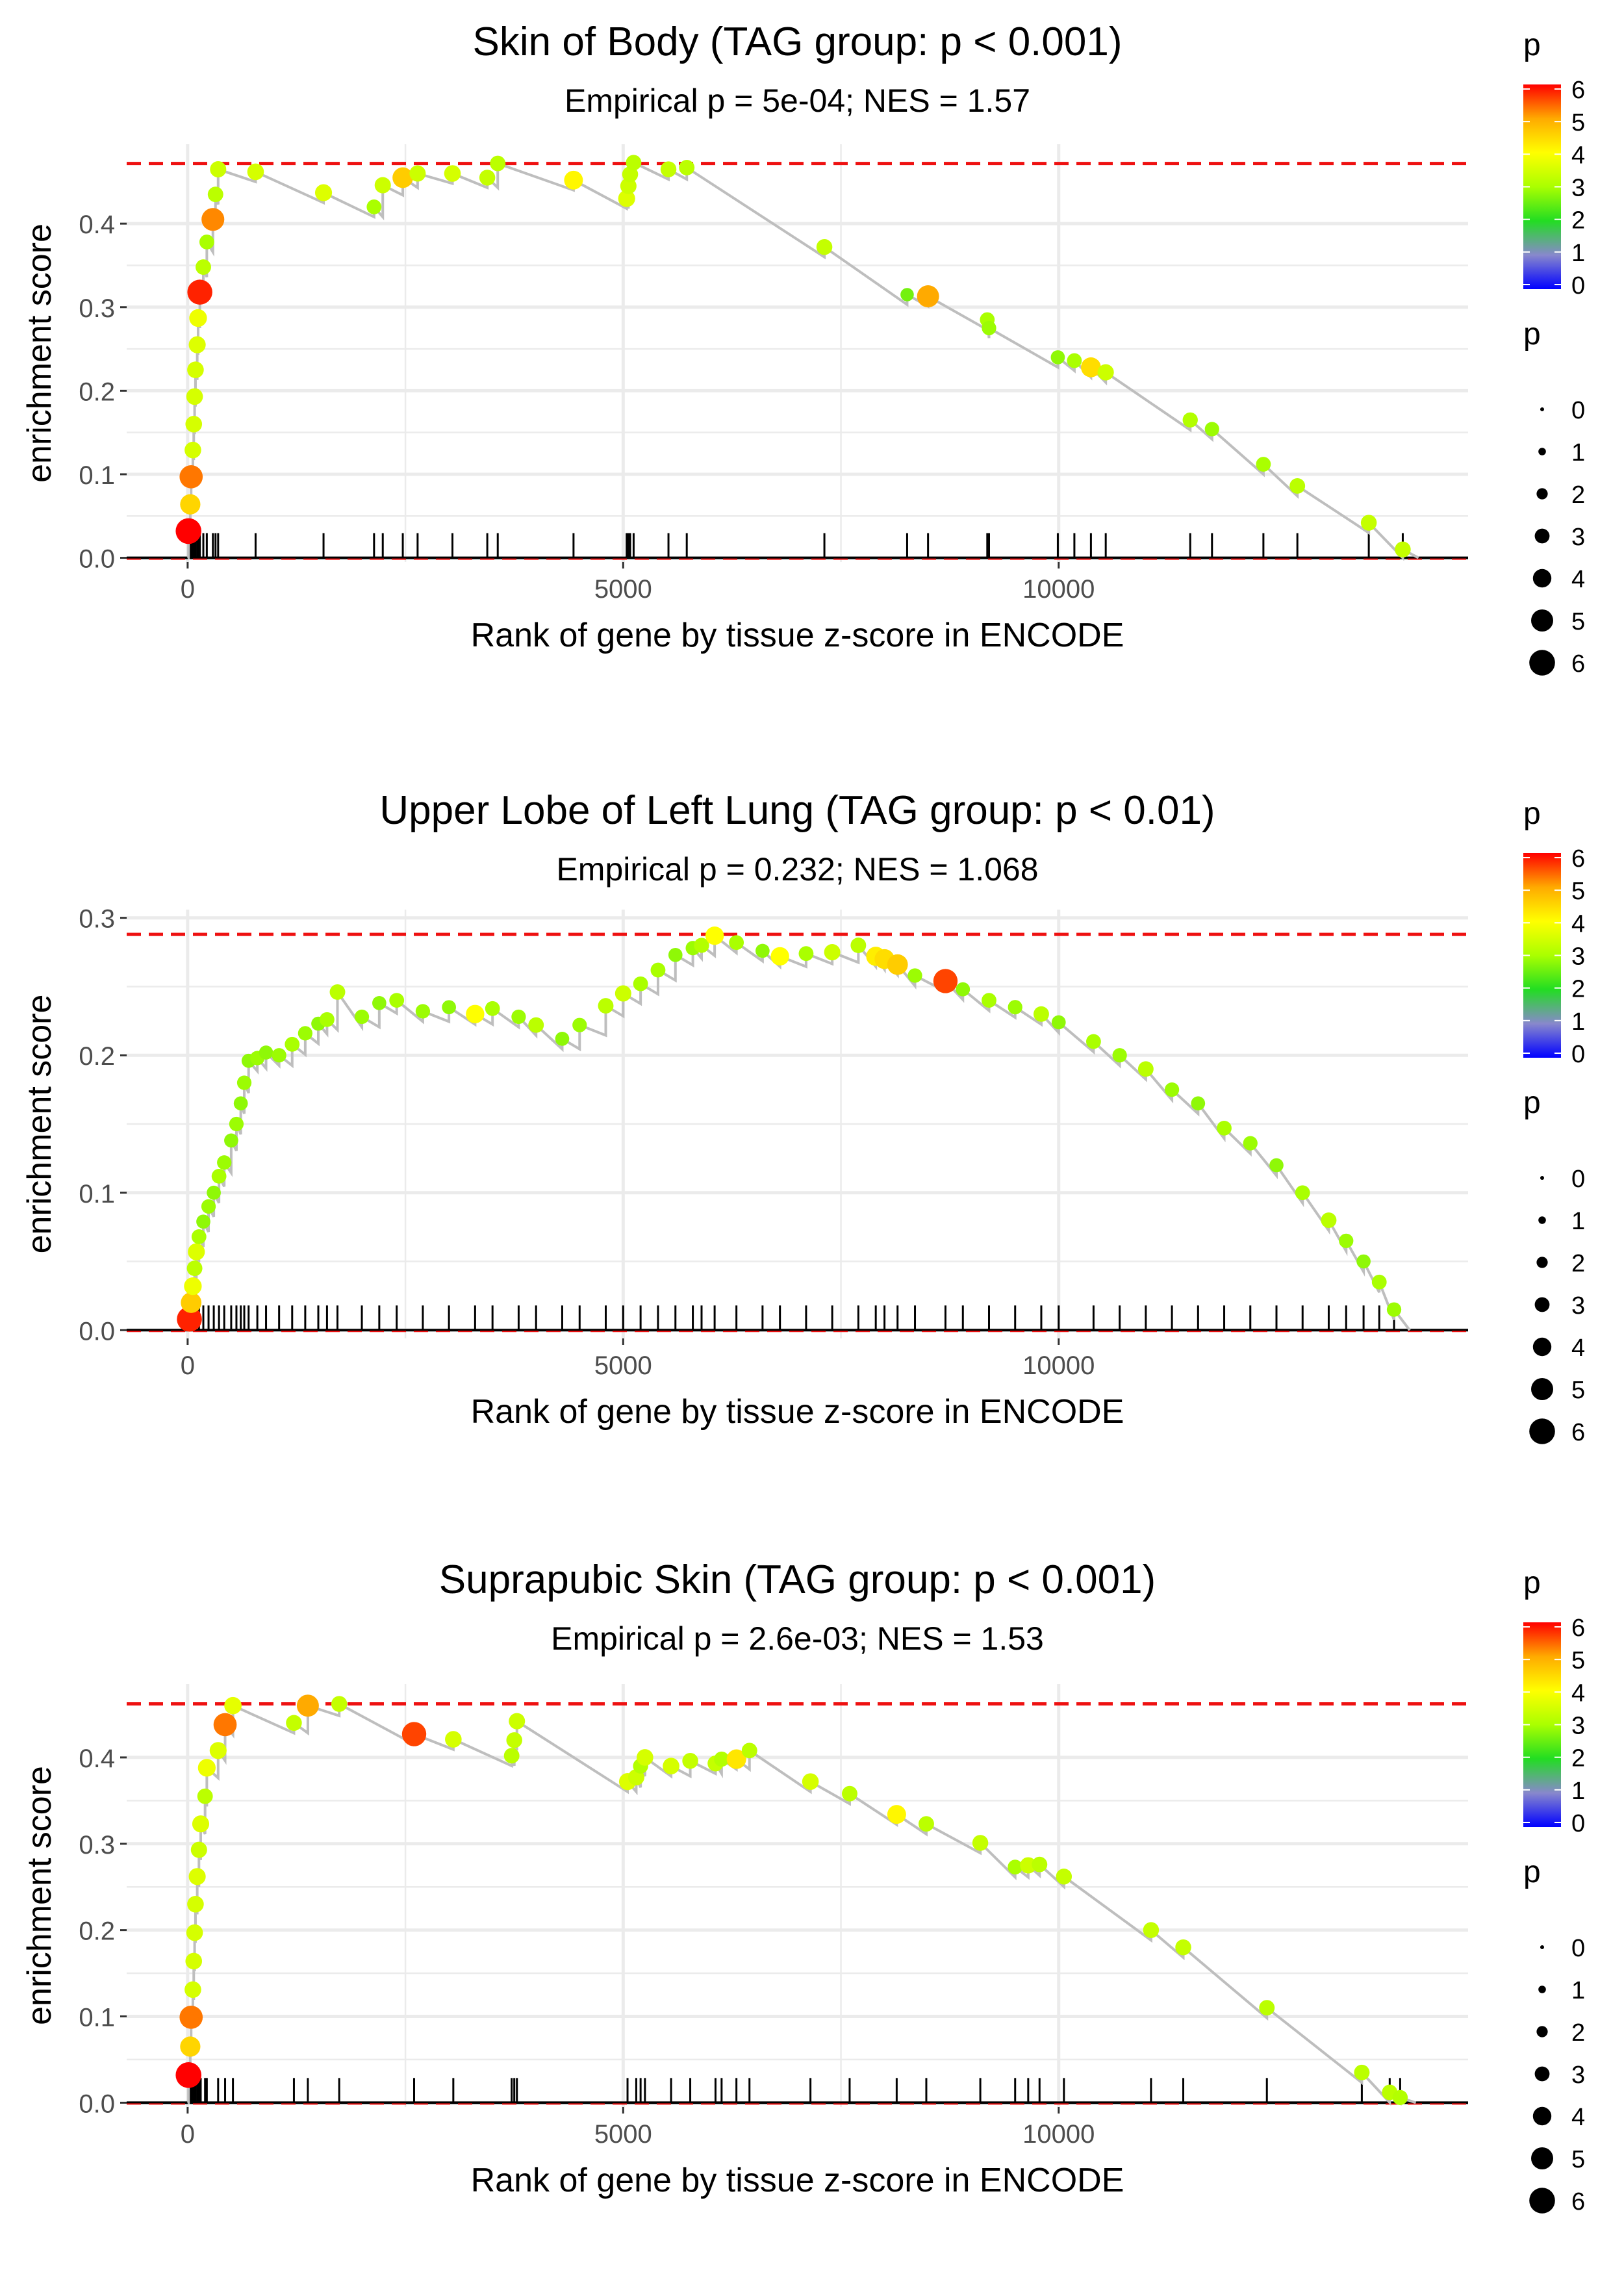 Image resolution: width=1624 pixels, height=2274 pixels. What do you see at coordinates (1578, 1726) in the screenshot?
I see `color-bar-label: 3` at bounding box center [1578, 1726].